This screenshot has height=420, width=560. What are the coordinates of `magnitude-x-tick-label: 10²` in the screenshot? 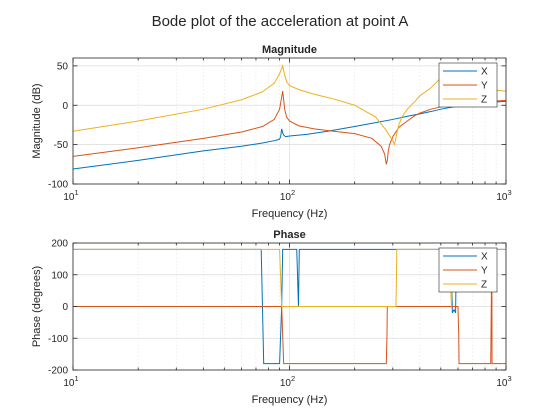 It's located at (287, 195).